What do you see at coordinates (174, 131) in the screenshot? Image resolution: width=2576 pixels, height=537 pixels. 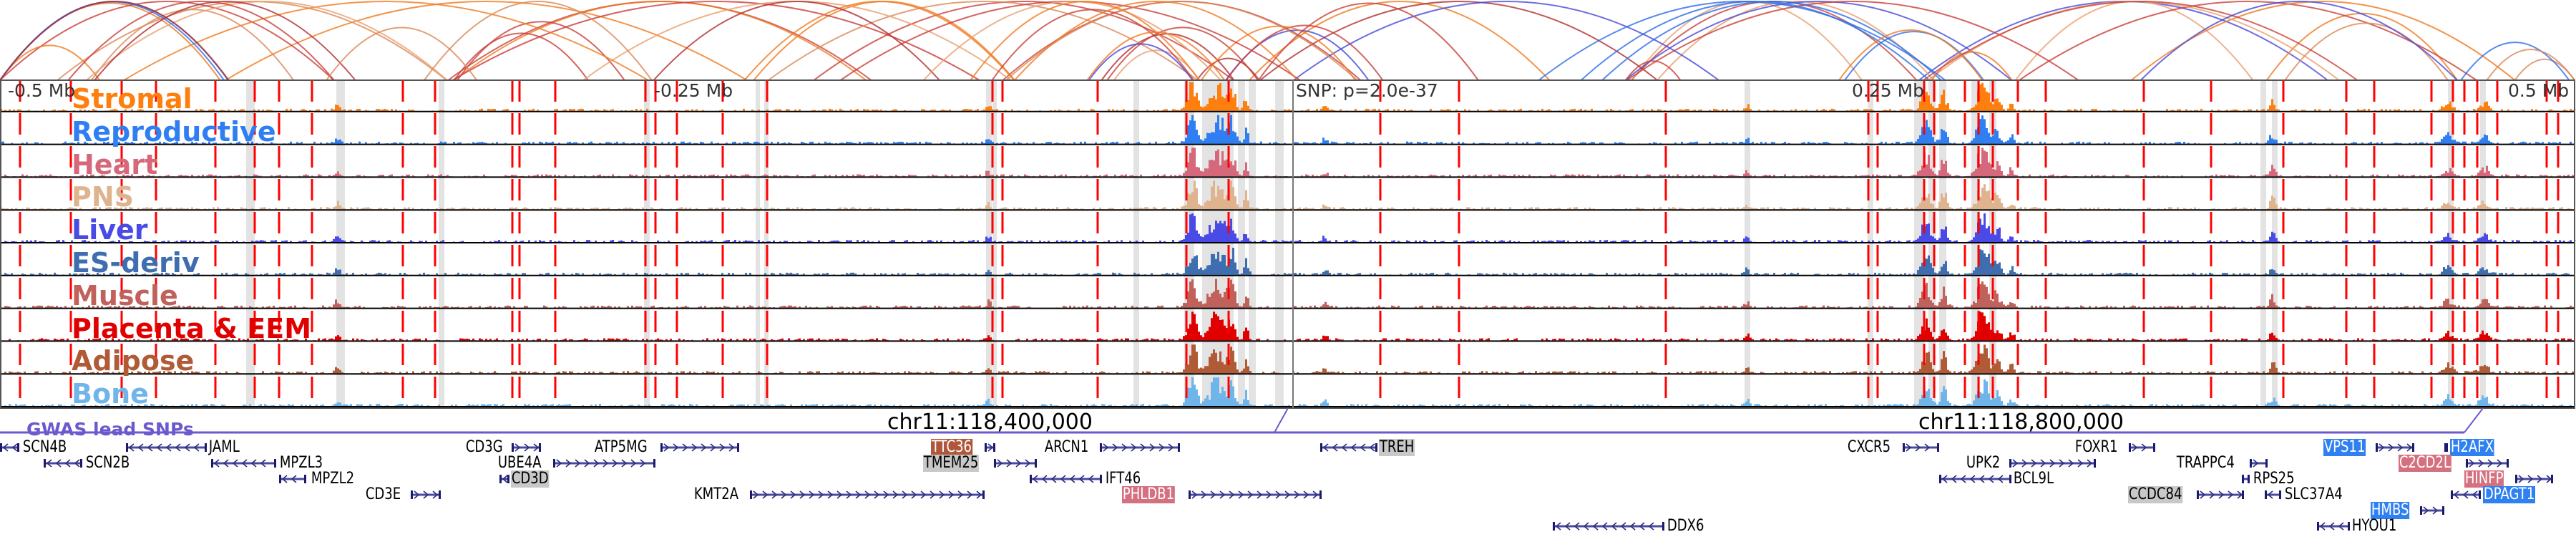 I see `track-label-reproductive: Reproductive` at bounding box center [174, 131].